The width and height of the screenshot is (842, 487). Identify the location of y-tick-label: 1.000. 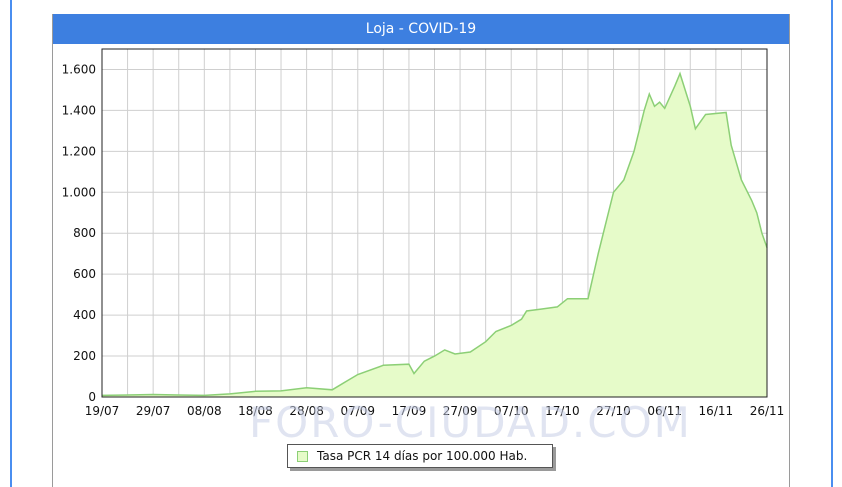
(79, 192).